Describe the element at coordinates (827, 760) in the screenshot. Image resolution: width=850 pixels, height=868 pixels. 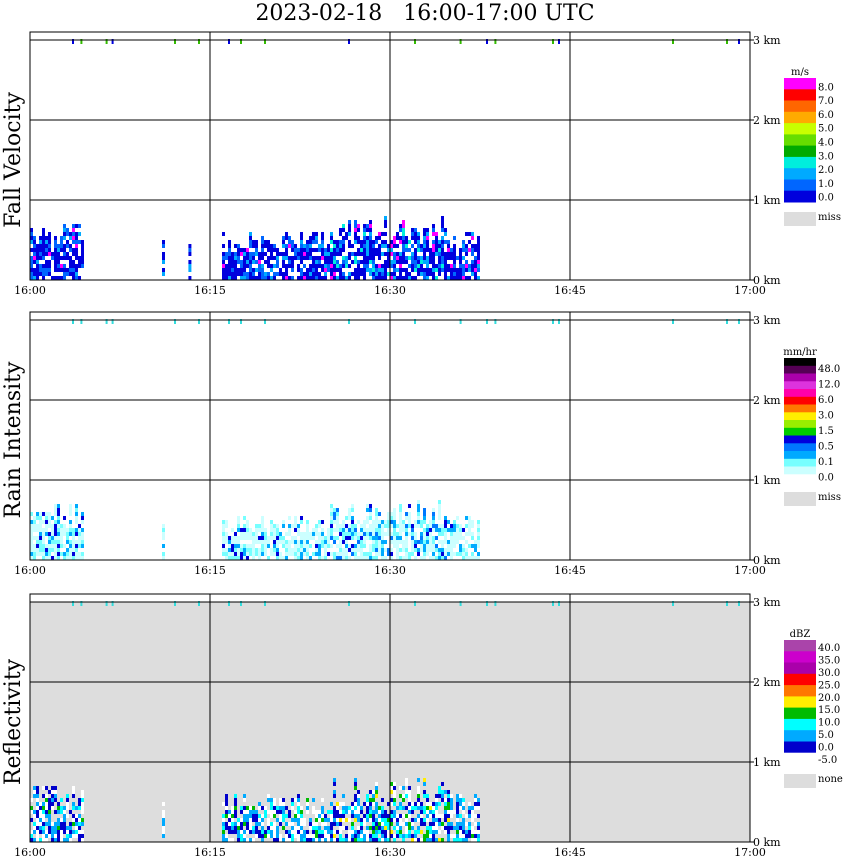
I see `colorbar-label: -5.0` at that location.